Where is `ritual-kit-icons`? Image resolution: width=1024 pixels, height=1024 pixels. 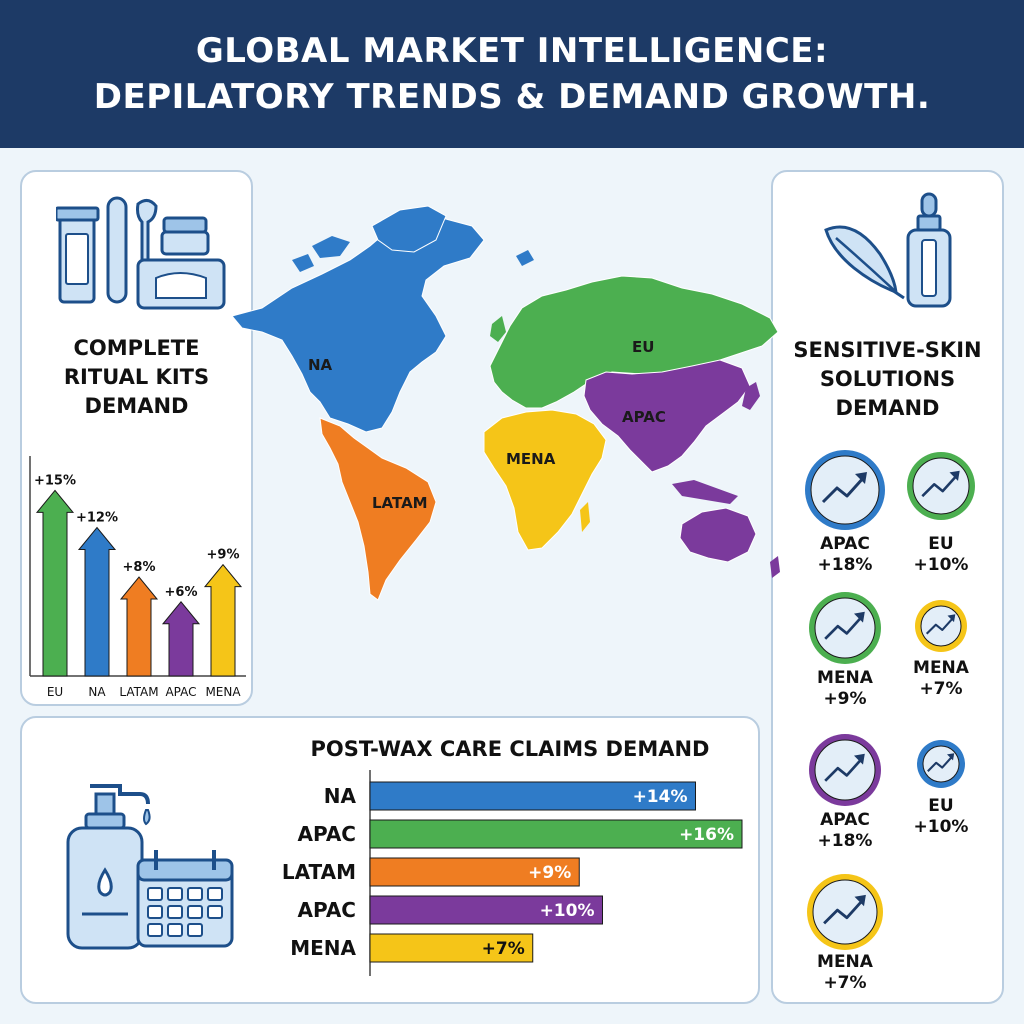 ritual-kit-icons is located at coordinates (141, 253).